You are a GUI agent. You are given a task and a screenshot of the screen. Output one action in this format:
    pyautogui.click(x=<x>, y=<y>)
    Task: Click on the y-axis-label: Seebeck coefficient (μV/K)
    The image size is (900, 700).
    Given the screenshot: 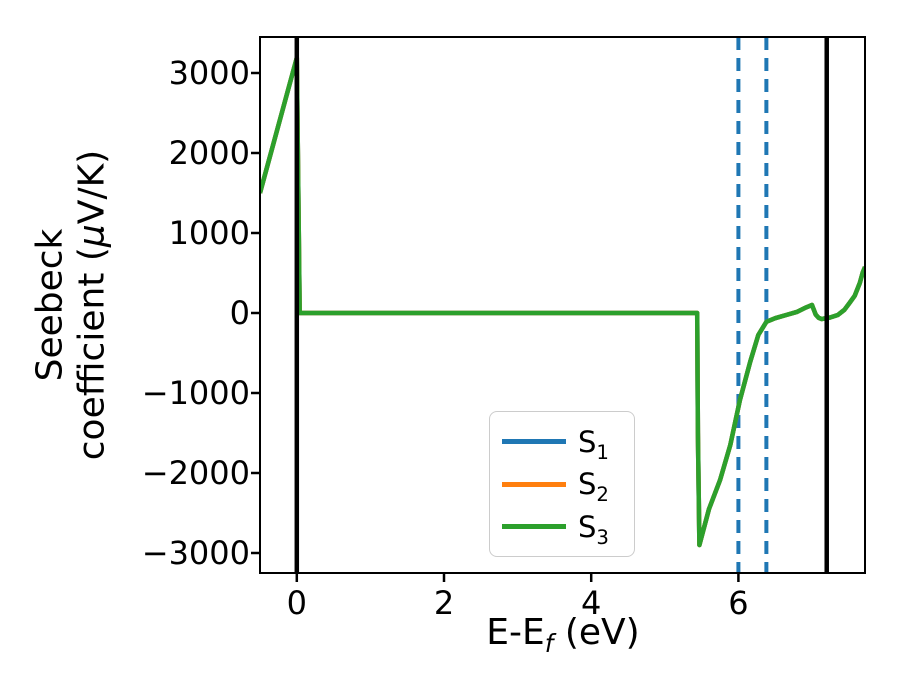 What is the action you would take?
    pyautogui.click(x=72, y=305)
    